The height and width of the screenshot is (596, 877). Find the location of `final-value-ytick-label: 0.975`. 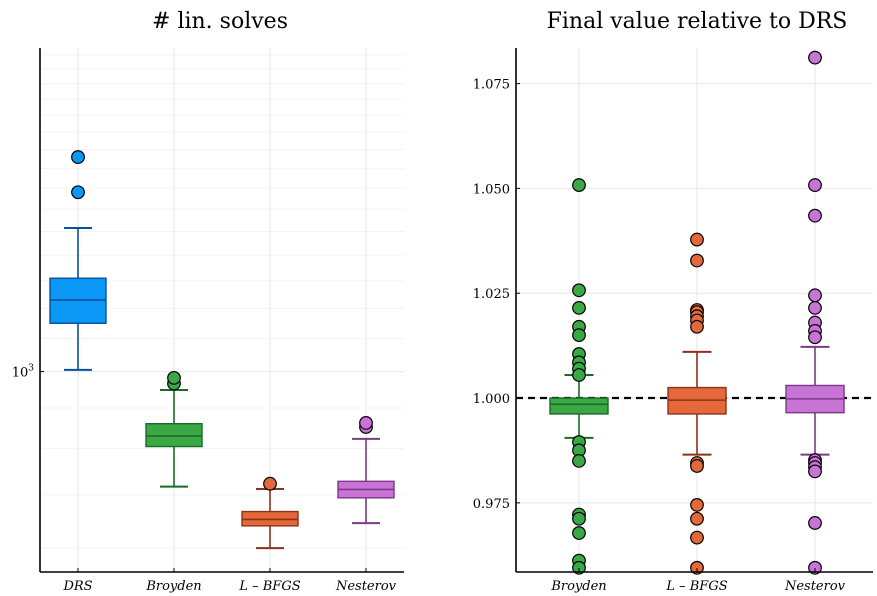

final-value-ytick-label: 0.975 is located at coordinates (491, 504).